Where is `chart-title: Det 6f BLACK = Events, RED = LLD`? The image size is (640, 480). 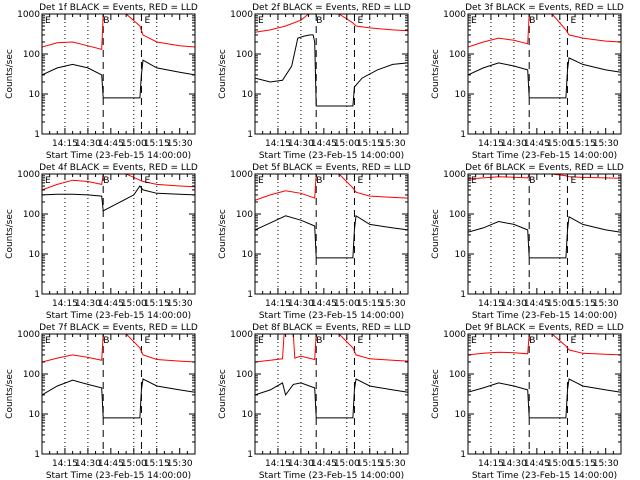
chart-title: Det 6f BLACK = Events, RED = LLD is located at coordinates (544, 168).